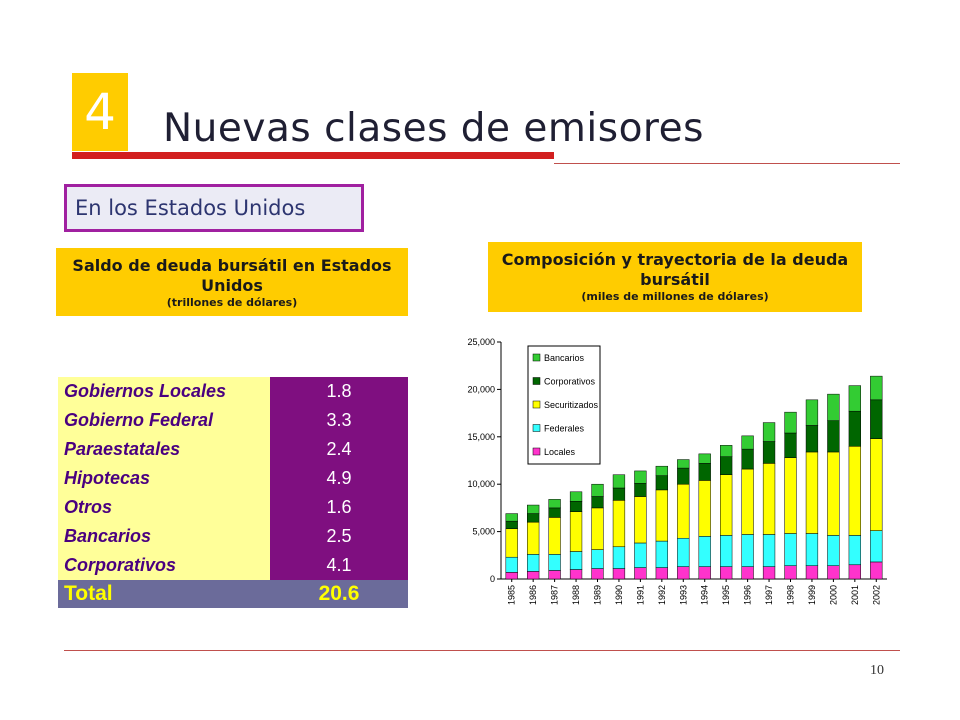 The height and width of the screenshot is (720, 960). I want to click on legend-label: Bancarios, so click(564, 358).